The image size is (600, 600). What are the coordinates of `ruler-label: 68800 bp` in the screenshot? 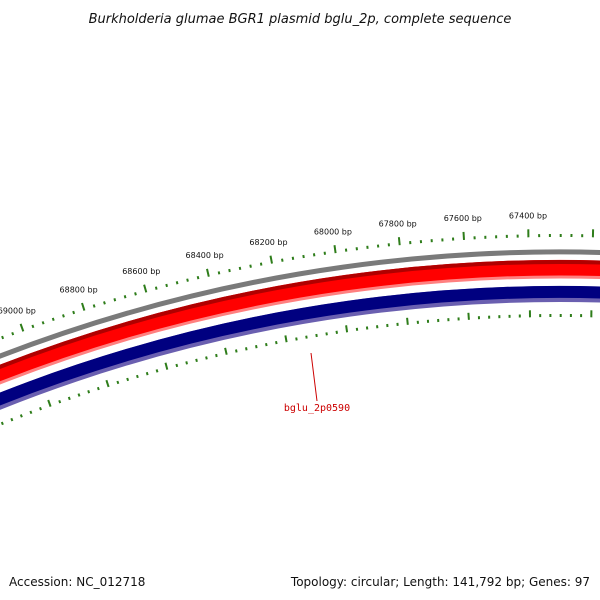 It's located at (79, 290).